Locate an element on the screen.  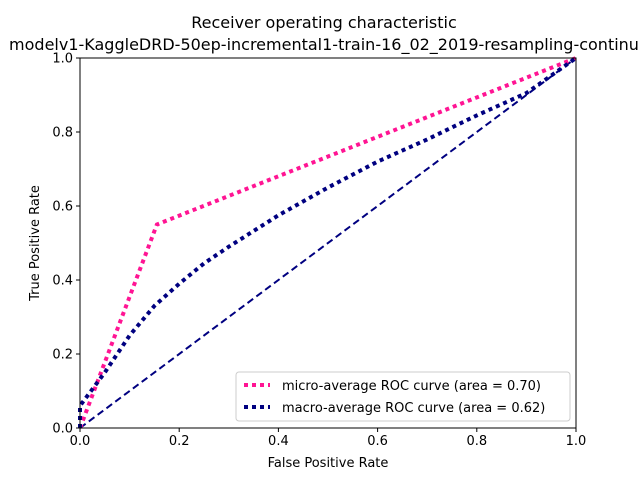
y-tick-label: 0.2 is located at coordinates (62, 355).